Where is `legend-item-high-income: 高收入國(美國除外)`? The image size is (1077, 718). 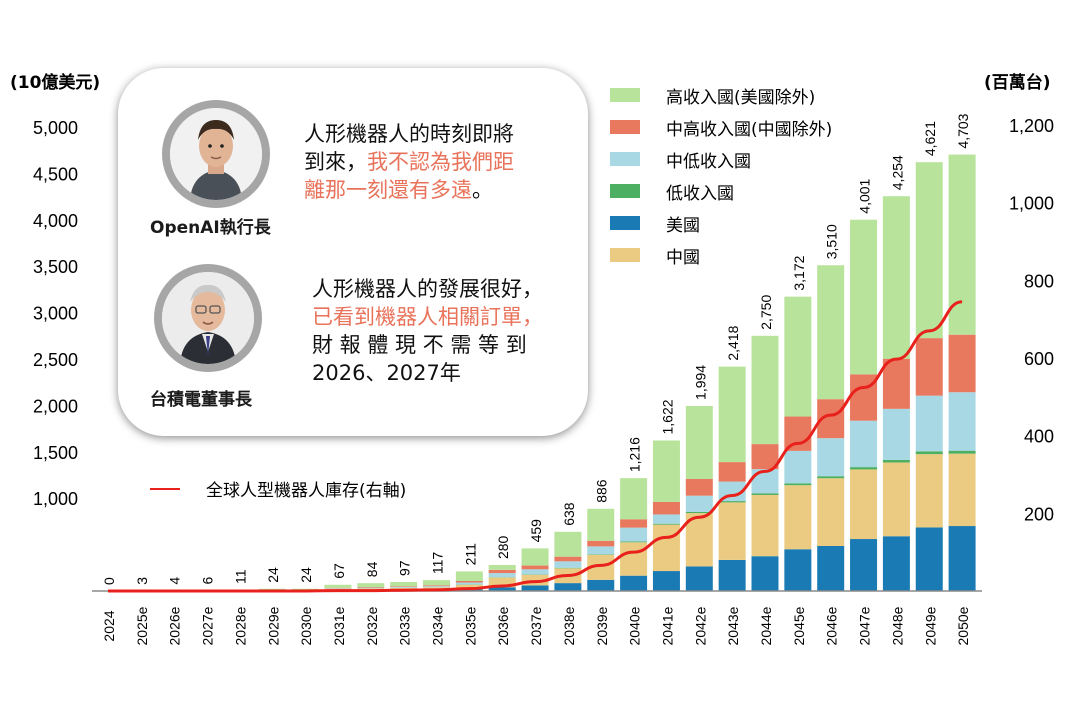 legend-item-high-income: 高收入國(美國除外) is located at coordinates (712, 96).